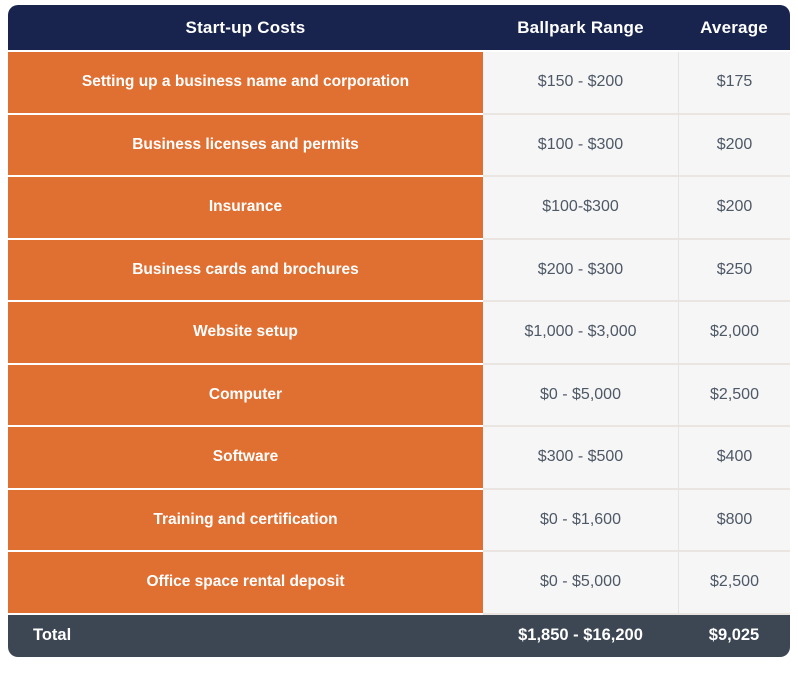 The width and height of the screenshot is (798, 682). I want to click on table-header: Start-up Costs Ballpark Range Average, so click(399, 28).